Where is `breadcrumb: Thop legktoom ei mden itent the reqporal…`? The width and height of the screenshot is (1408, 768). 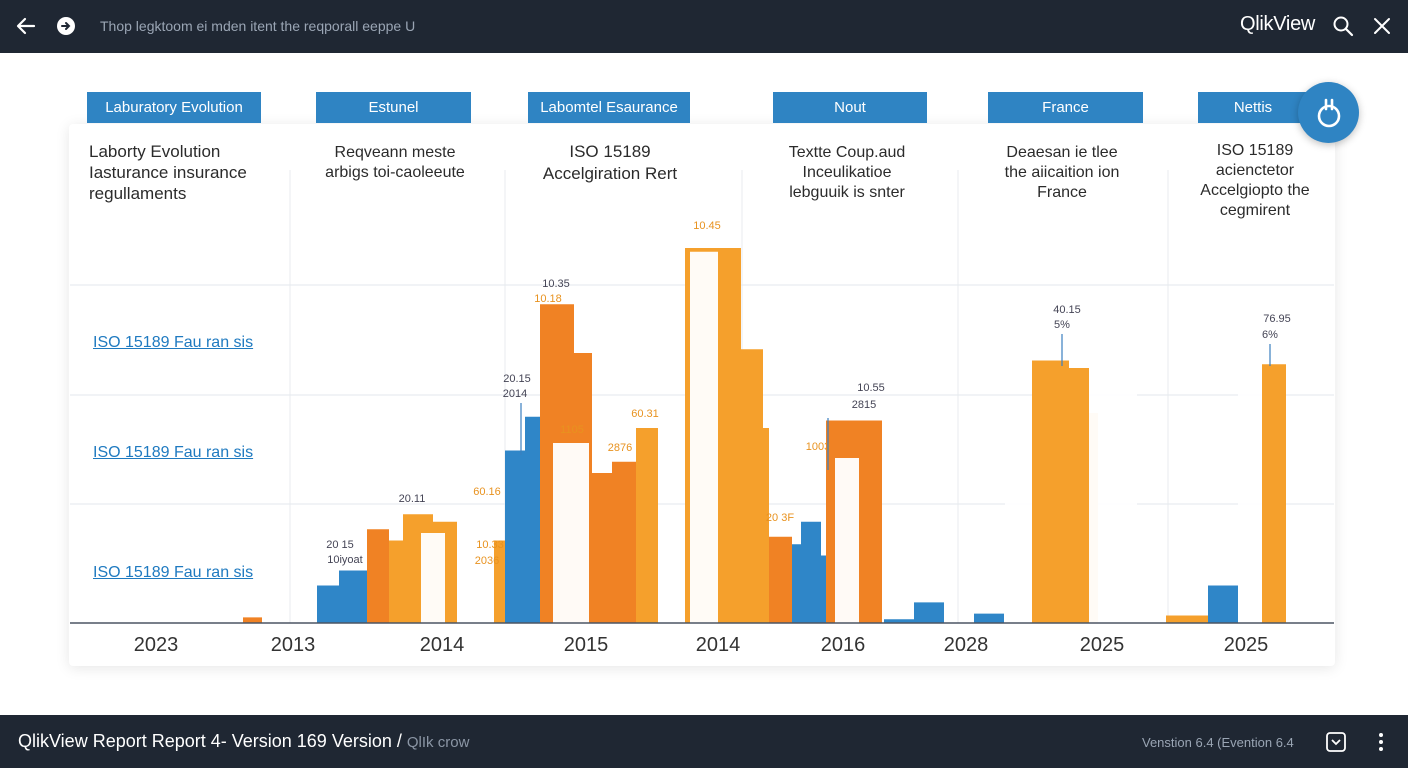 breadcrumb: Thop legktoom ei mden itent the reqporal… is located at coordinates (258, 26).